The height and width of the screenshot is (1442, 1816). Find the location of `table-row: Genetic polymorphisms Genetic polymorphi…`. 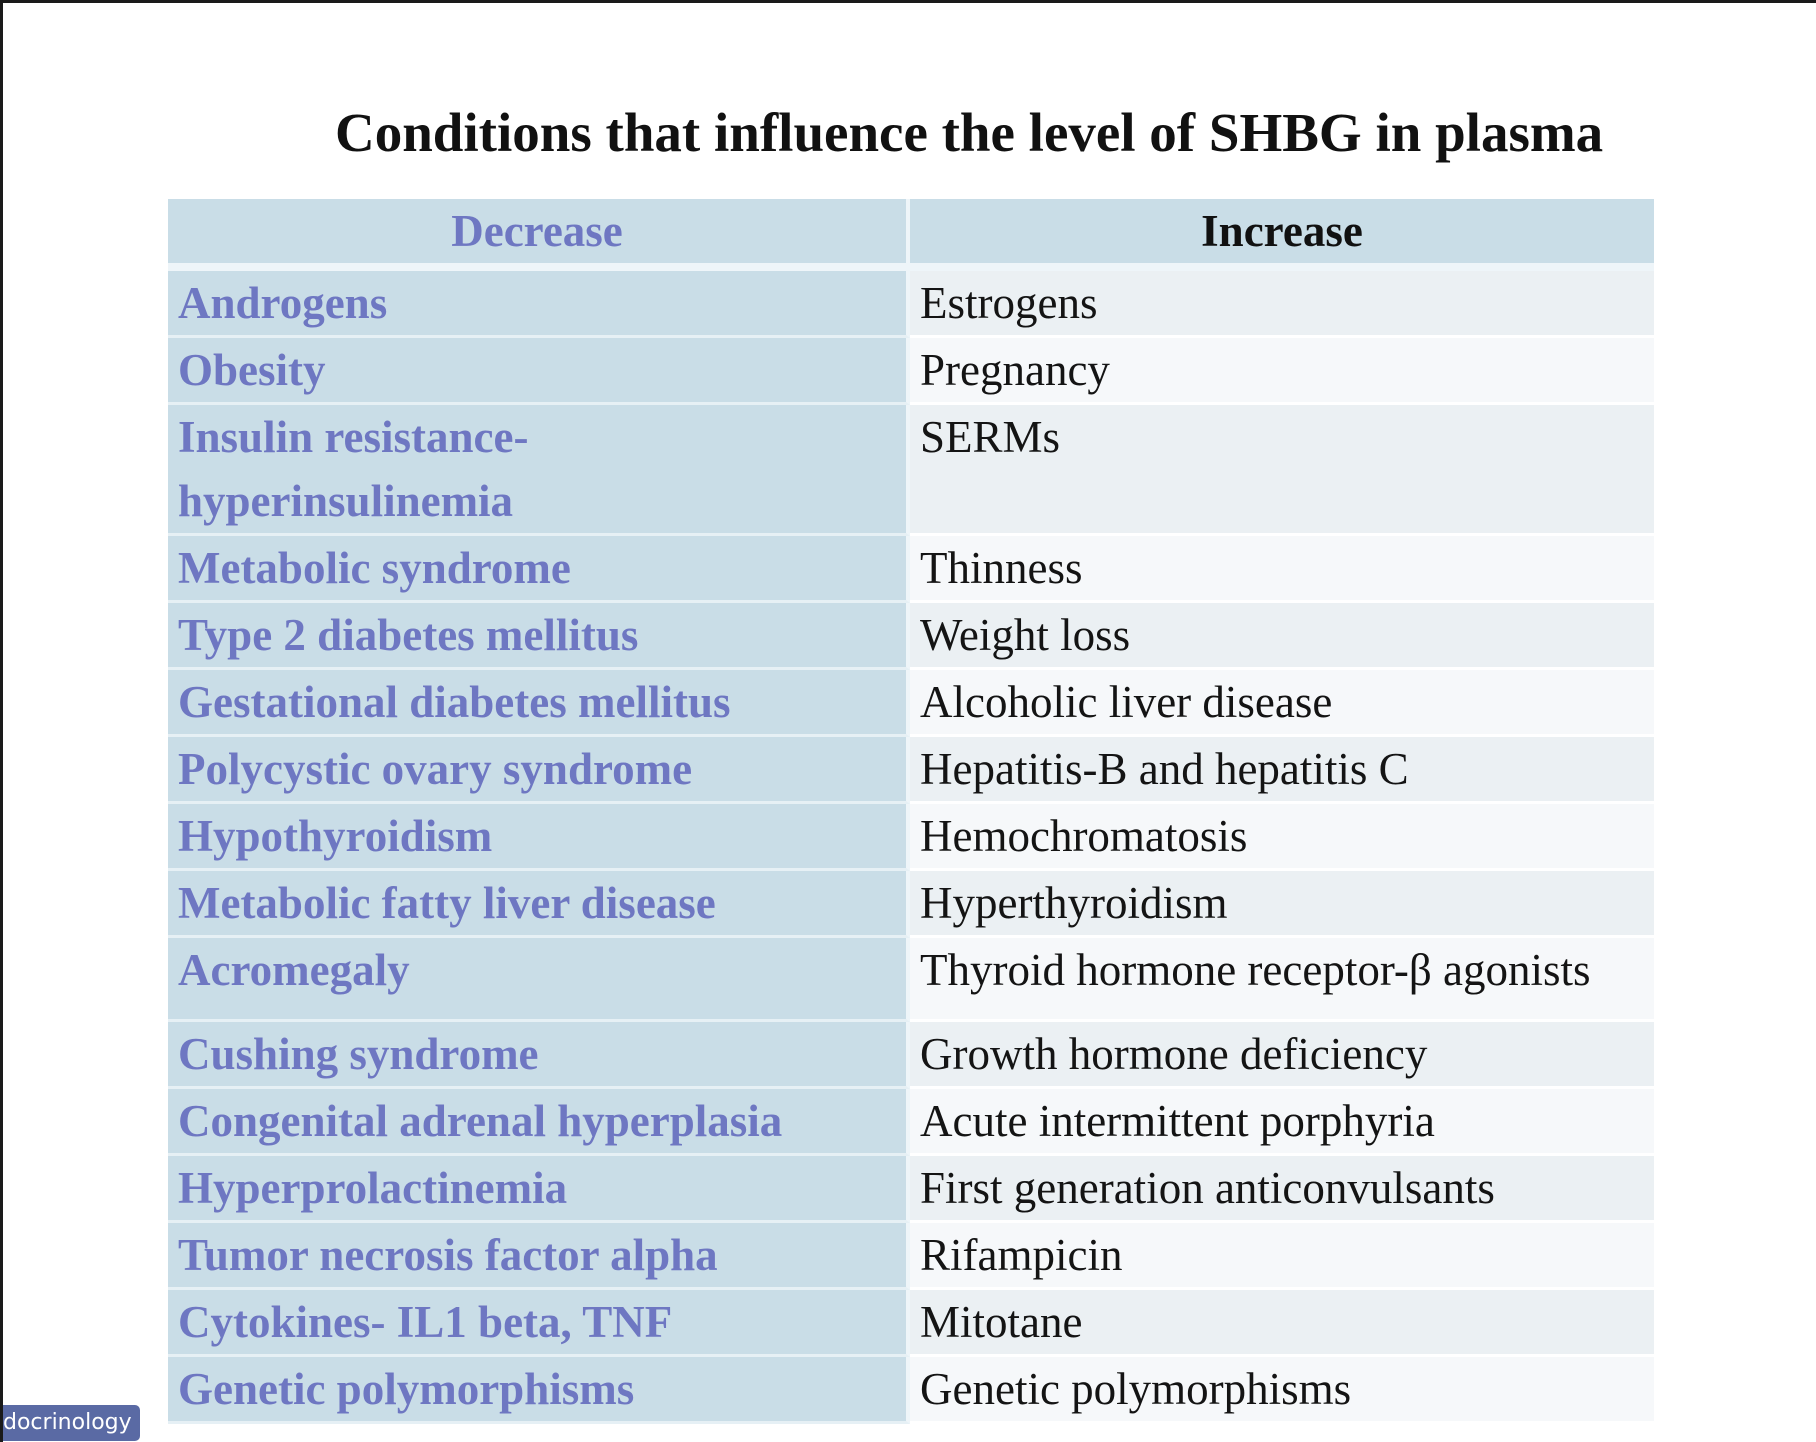

table-row: Genetic polymorphisms Genetic polymorphi… is located at coordinates (911, 1390).